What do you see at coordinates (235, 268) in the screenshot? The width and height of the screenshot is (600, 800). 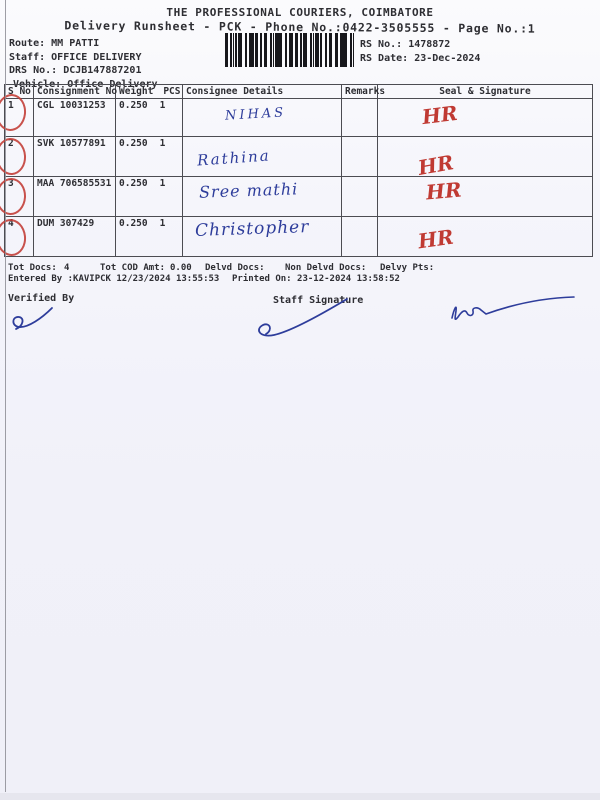 I see `delvd-docs-label: Delvd Docs:` at bounding box center [235, 268].